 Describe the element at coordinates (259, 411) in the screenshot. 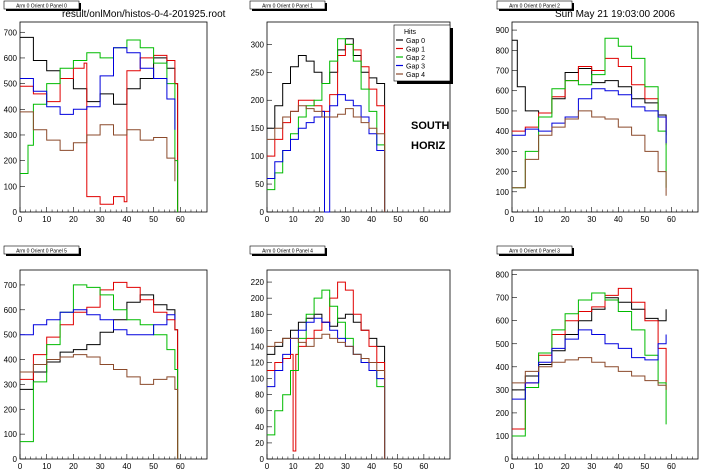

I see `y-tick-label: 60` at that location.